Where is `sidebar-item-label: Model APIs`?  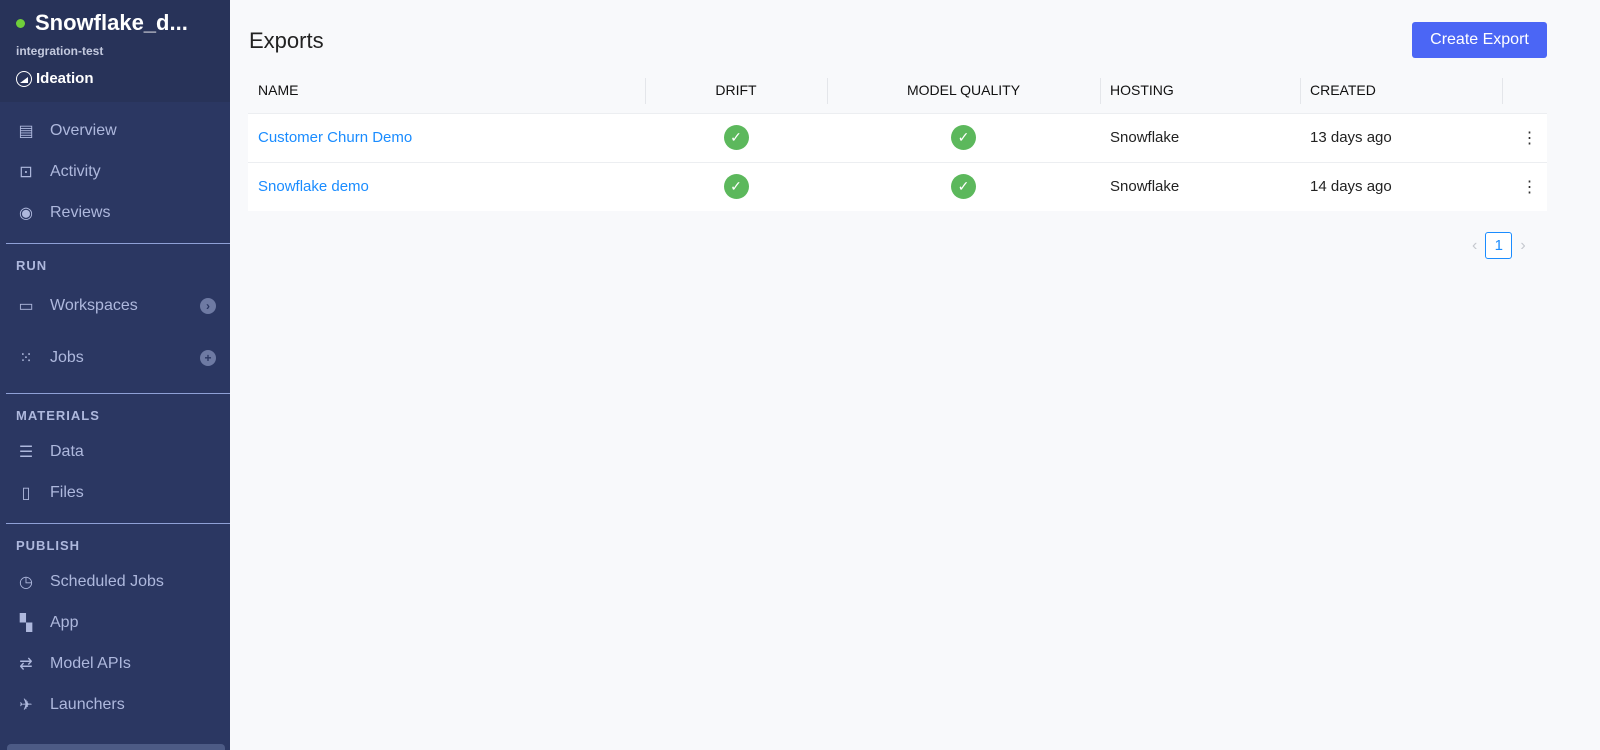 sidebar-item-label: Model APIs is located at coordinates (90, 663).